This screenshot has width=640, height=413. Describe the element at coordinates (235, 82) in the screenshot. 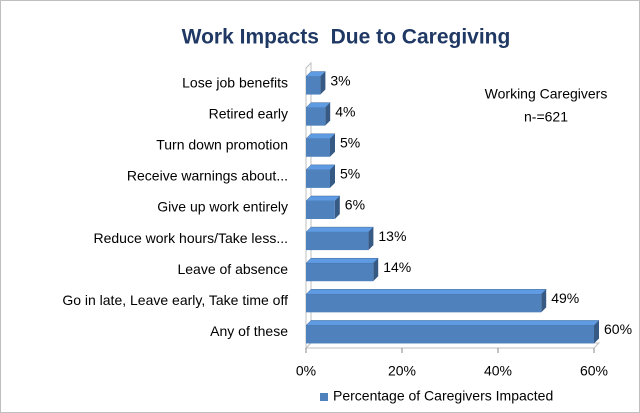

I see `y-tick-label: Lose job benefits` at that location.